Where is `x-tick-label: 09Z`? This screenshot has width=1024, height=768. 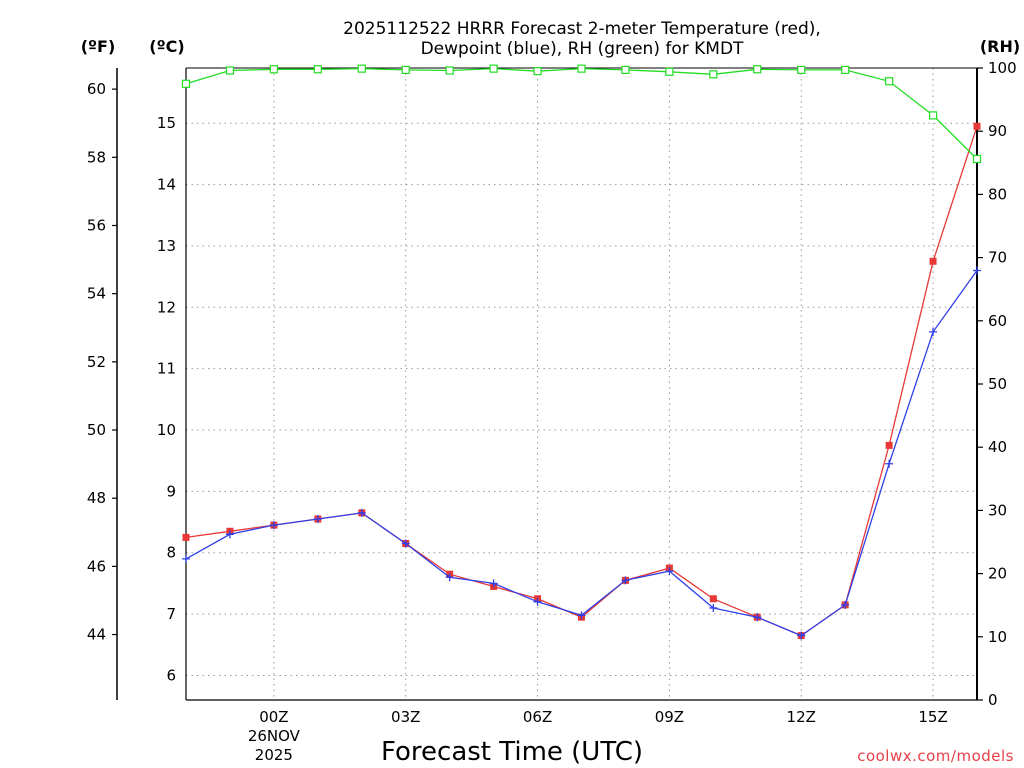
x-tick-label: 09Z is located at coordinates (669, 717).